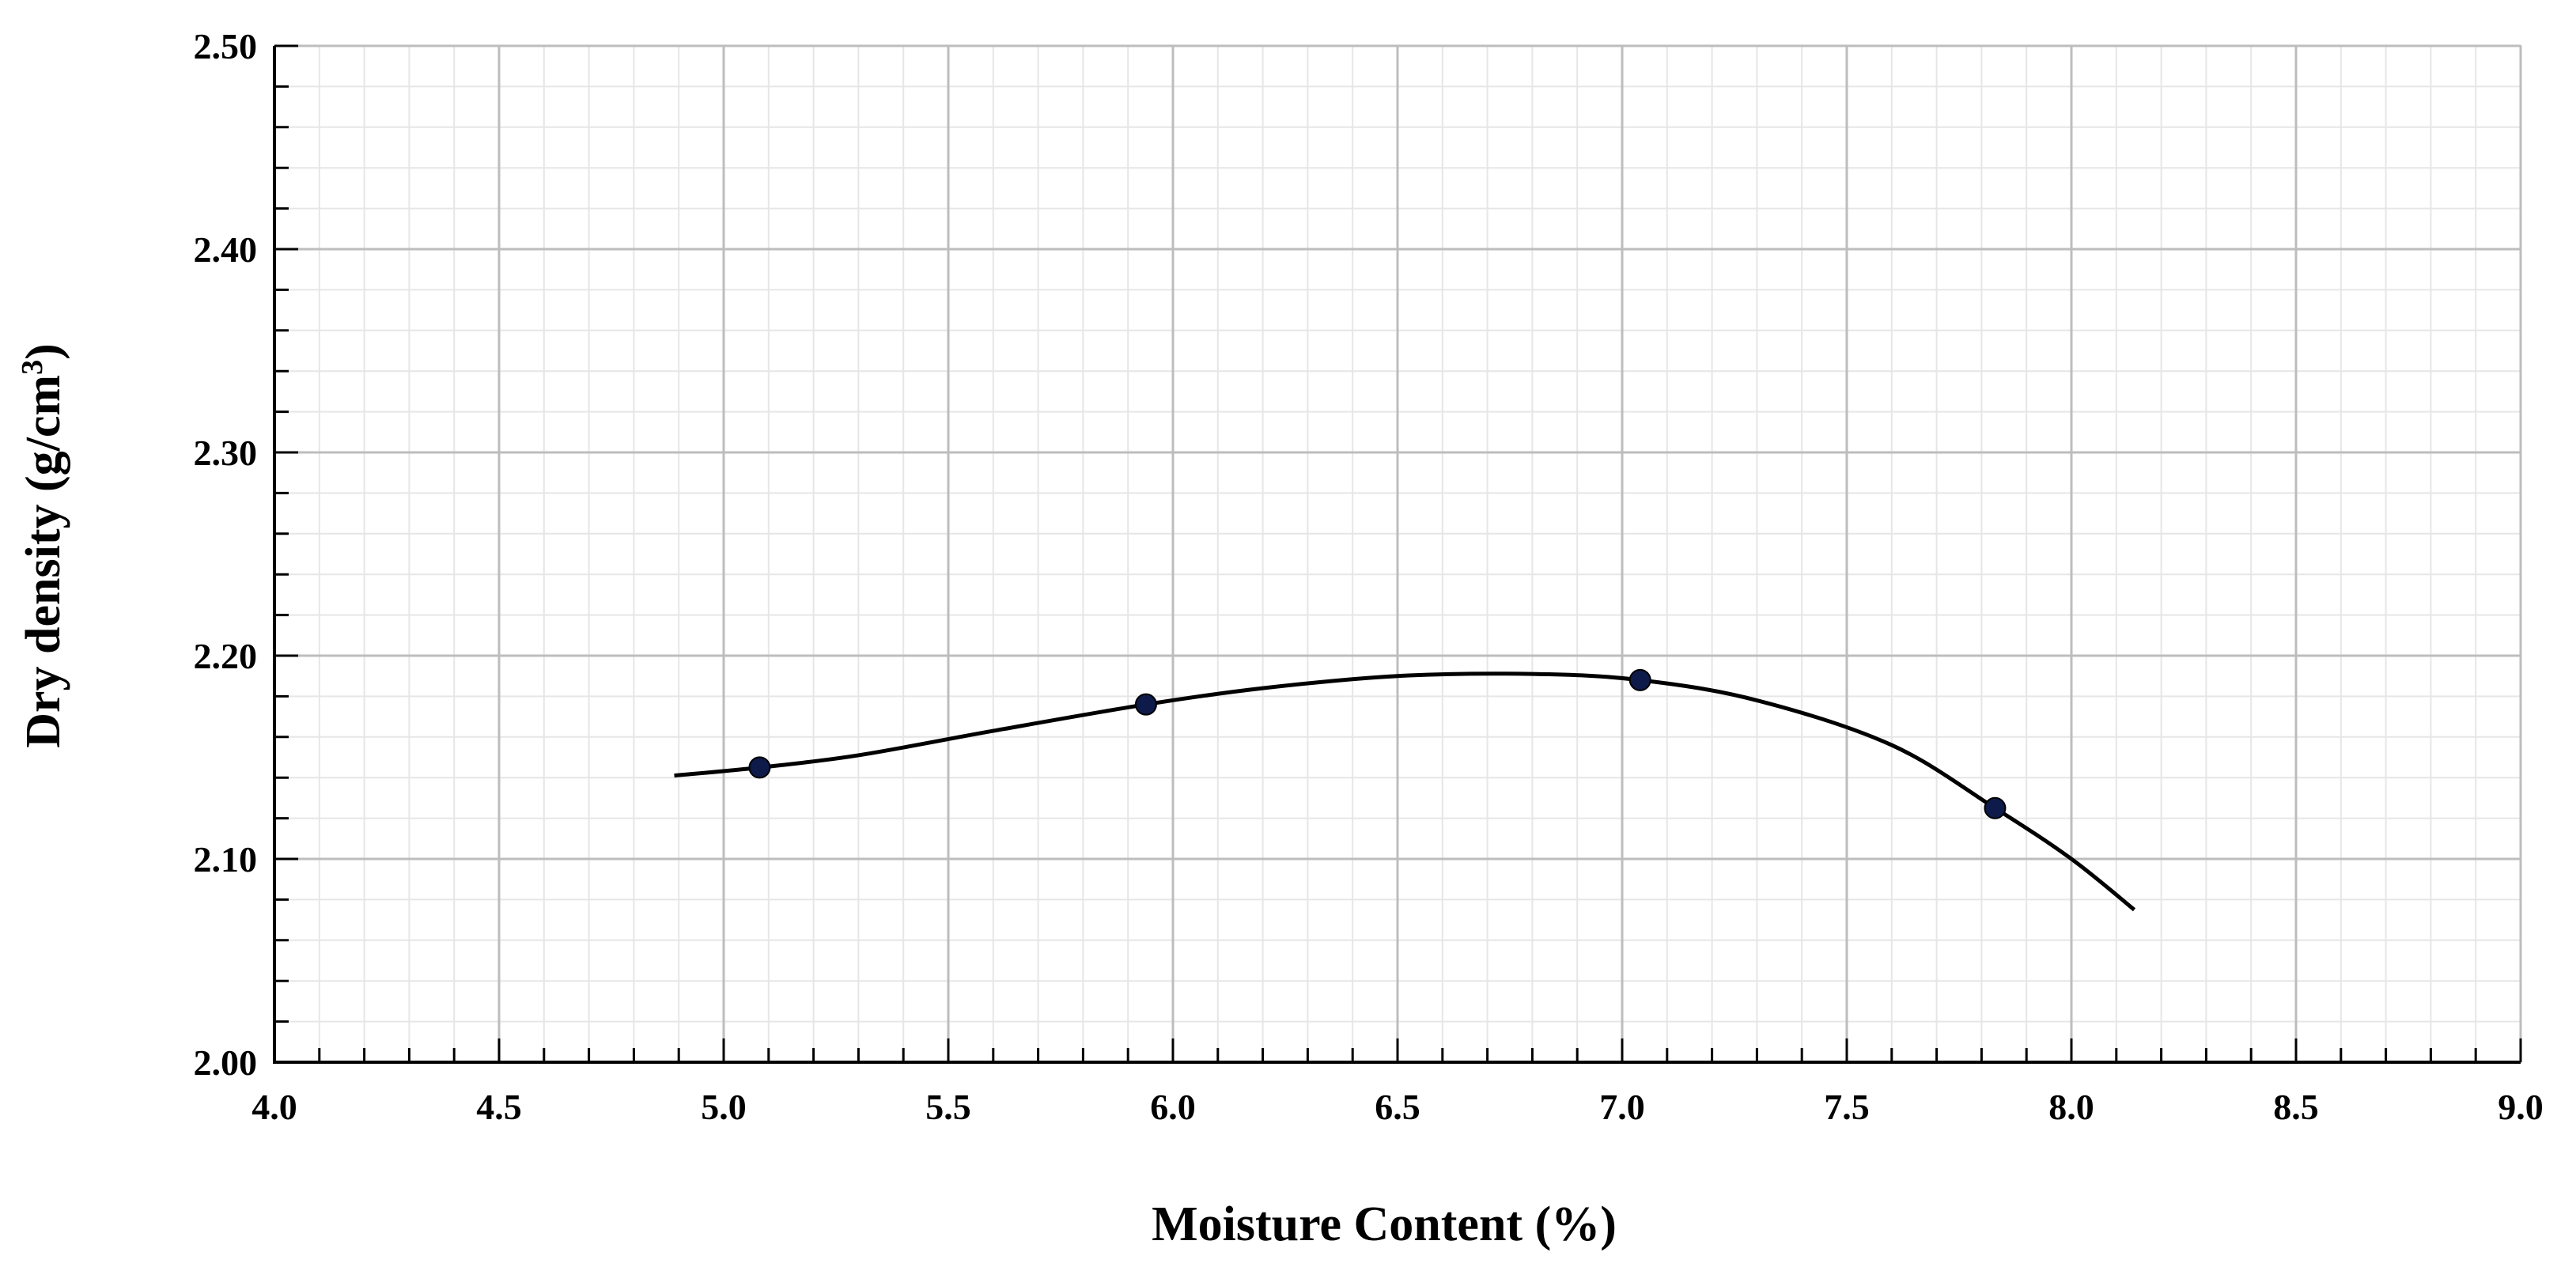 This screenshot has height=1271, width=2576. I want to click on x-tick-labels: 4.0 4.5 5.0 5.5 6.0 6.5 7.0 7.5 8.0 8.5 9.0, so click(1398, 1107).